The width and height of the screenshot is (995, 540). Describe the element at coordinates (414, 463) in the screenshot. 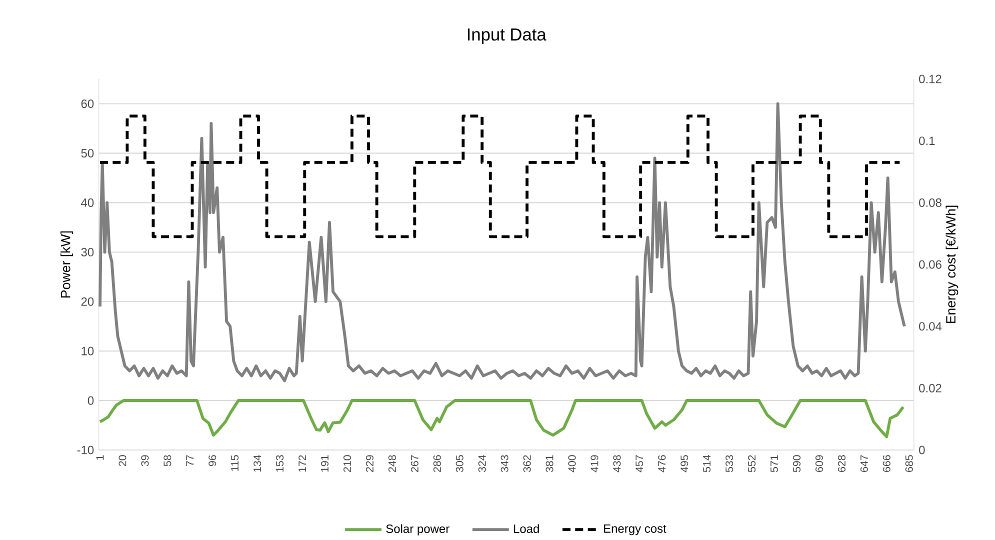

I see `x-tick-label: 267` at that location.